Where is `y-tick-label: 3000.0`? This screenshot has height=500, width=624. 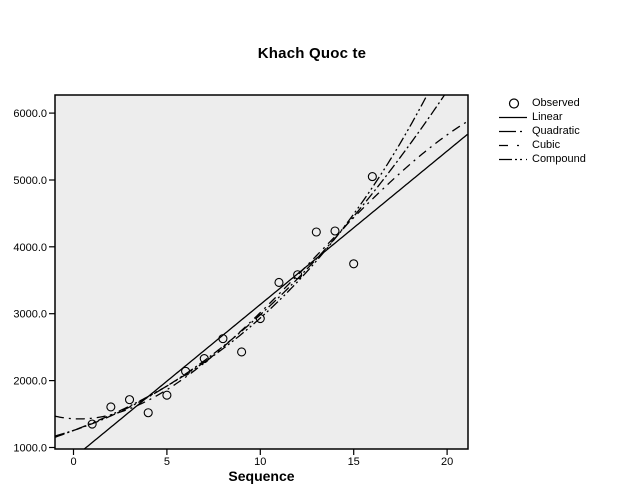 y-tick-label: 3000.0 is located at coordinates (30, 315).